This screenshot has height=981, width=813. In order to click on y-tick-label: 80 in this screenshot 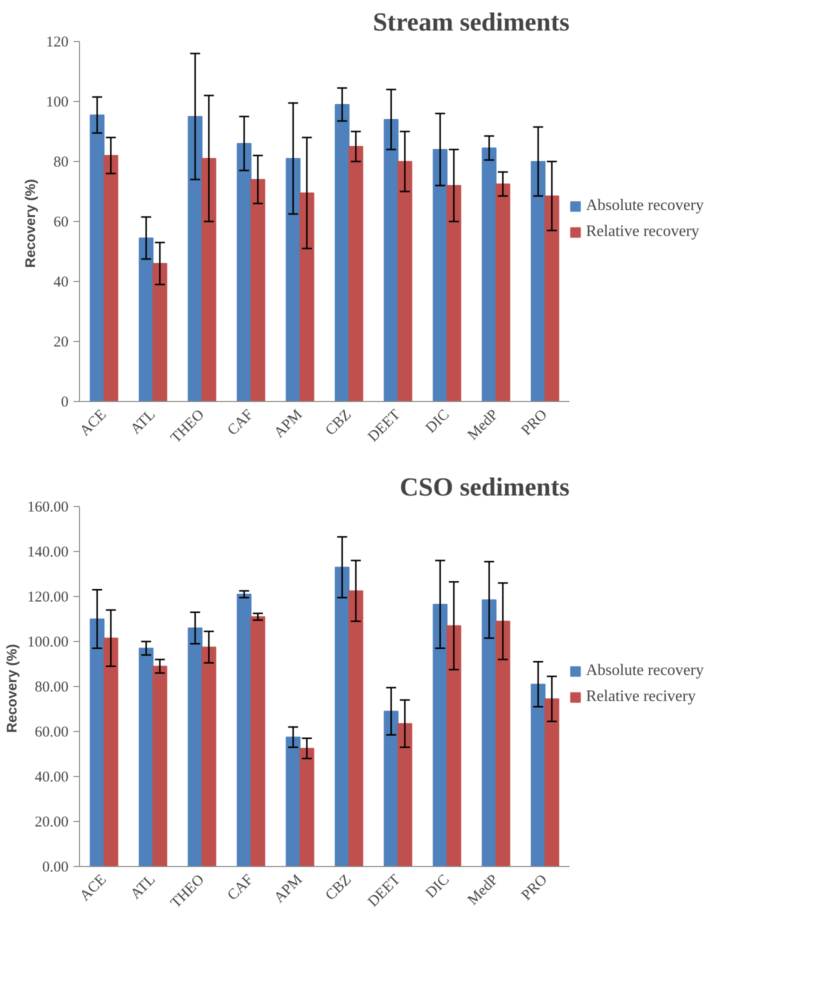, I will do `click(61, 162)`.